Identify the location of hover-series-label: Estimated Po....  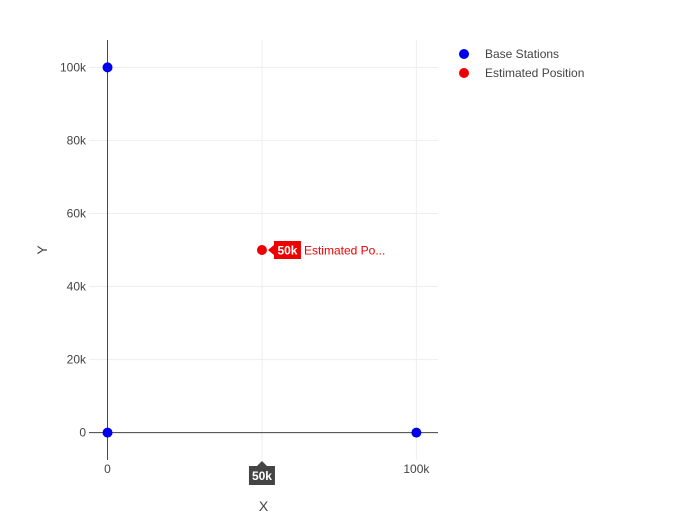
(344, 251).